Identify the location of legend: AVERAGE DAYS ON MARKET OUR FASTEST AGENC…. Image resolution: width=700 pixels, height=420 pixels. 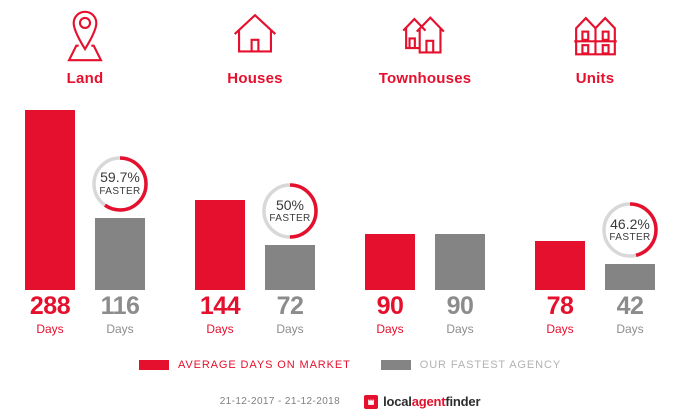
(350, 365).